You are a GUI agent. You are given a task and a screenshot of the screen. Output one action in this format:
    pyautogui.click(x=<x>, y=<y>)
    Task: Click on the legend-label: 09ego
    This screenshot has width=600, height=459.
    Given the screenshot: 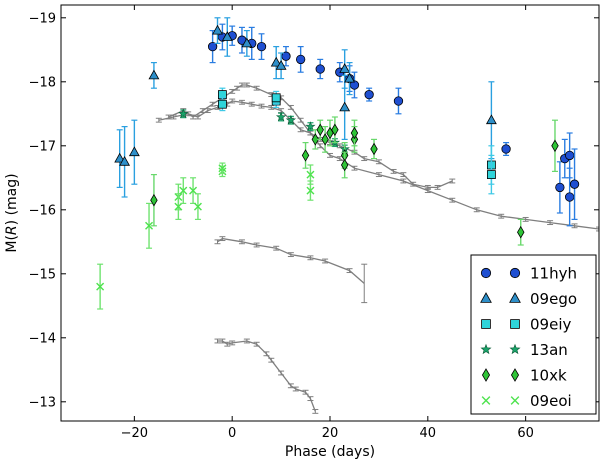 What is the action you would take?
    pyautogui.click(x=553, y=299)
    